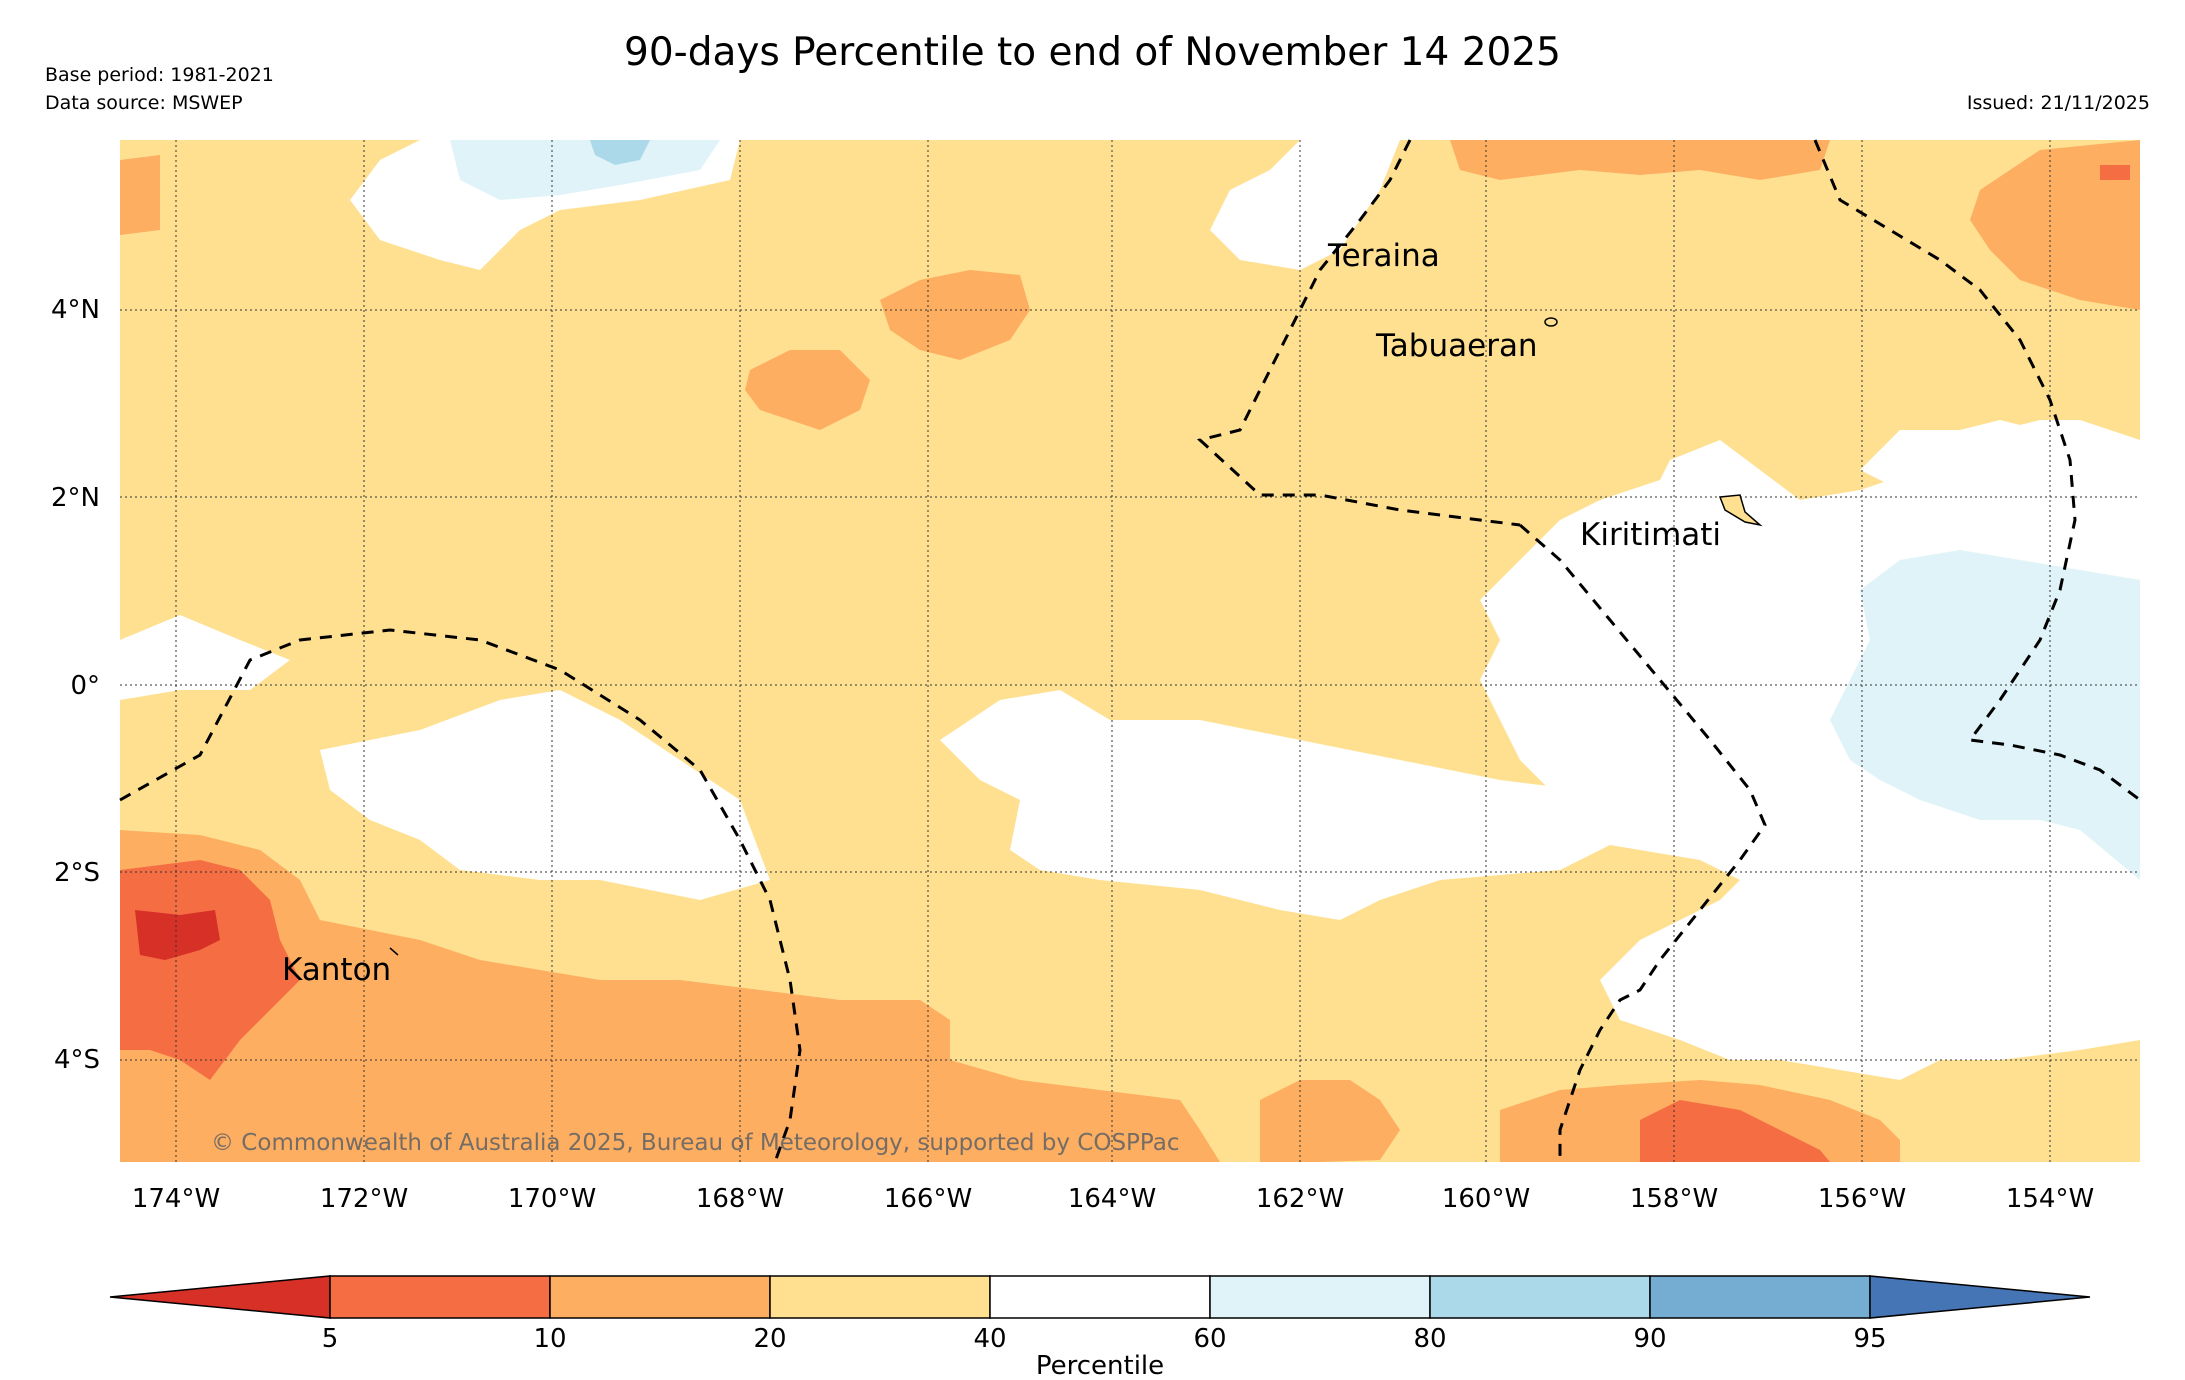  Describe the element at coordinates (220, 1297) in the screenshot. I see `colorbar-extend-low` at that location.